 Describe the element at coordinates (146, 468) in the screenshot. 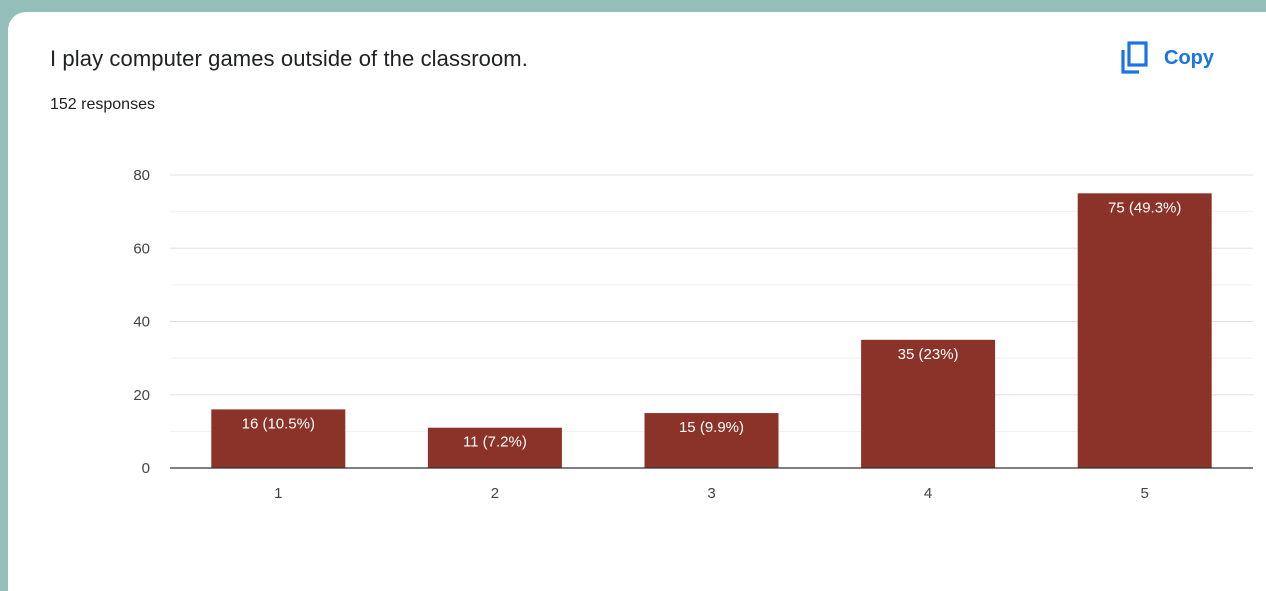

I see `y-tick-label: 0` at that location.